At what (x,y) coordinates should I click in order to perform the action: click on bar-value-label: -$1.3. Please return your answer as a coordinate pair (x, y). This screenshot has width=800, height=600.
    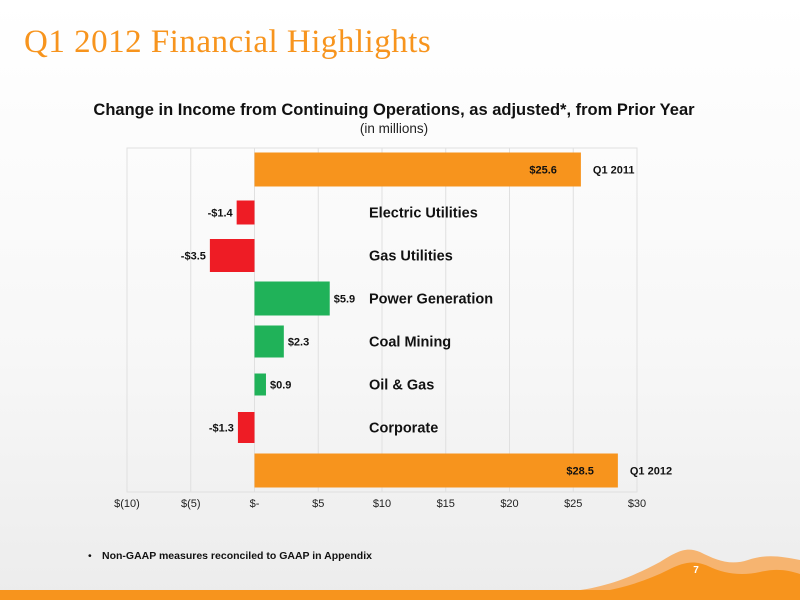
    Looking at the image, I should click on (221, 429).